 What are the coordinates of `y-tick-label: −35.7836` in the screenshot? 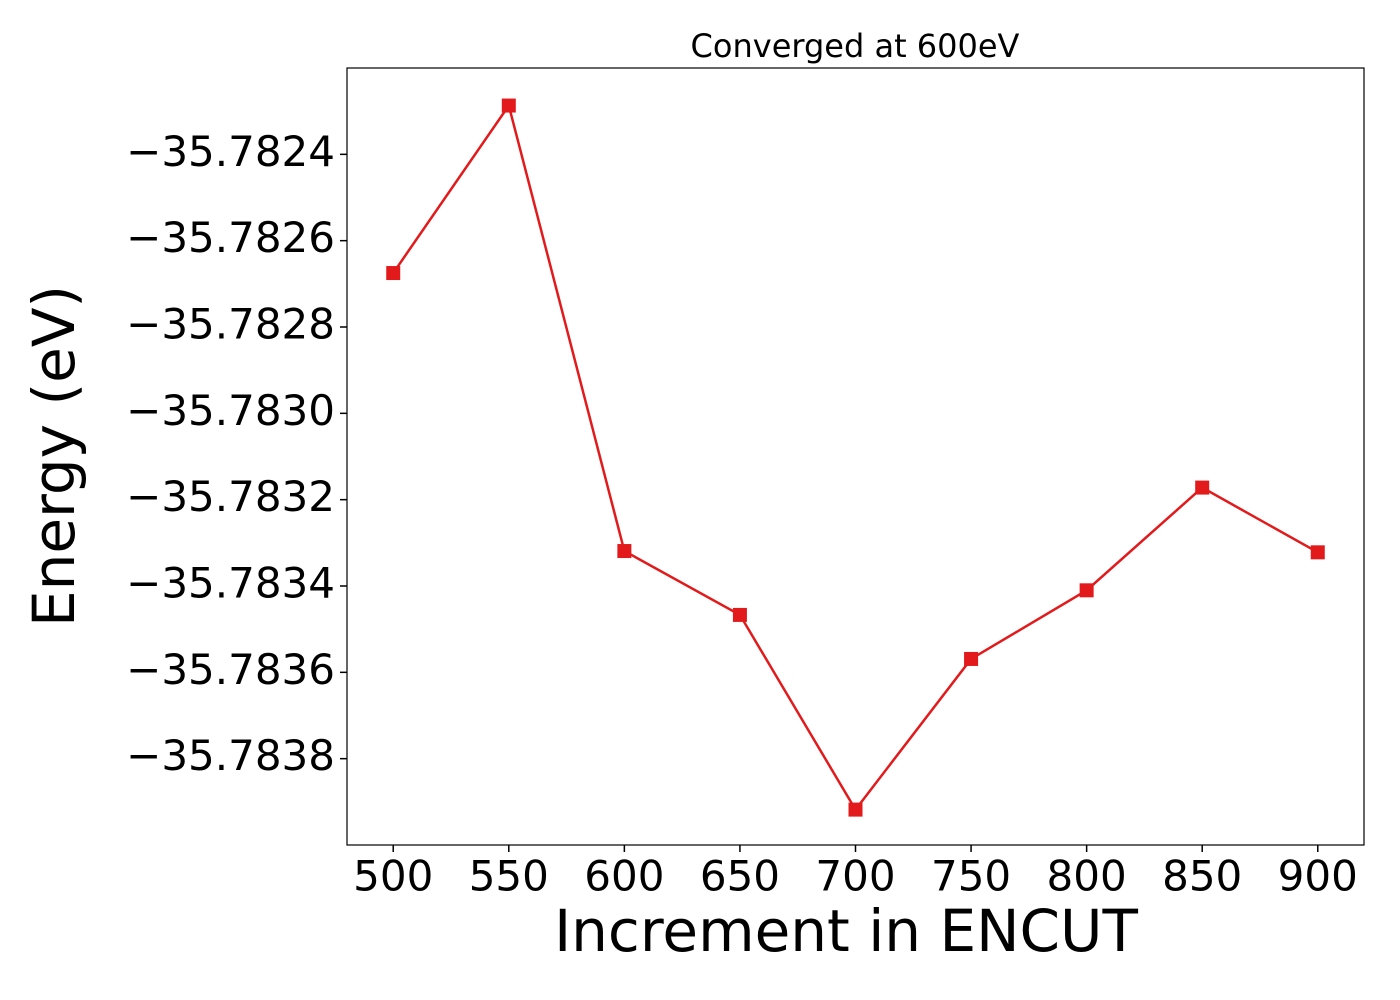 It's located at (230, 669).